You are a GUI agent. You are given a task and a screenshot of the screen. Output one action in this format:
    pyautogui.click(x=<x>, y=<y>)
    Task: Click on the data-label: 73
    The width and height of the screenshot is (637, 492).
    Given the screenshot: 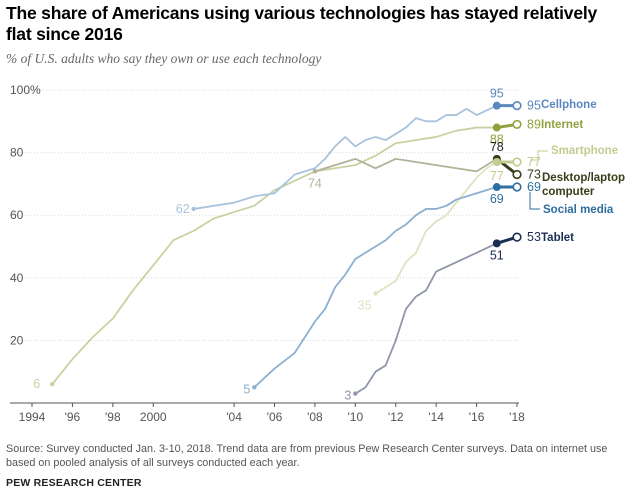 What is the action you would take?
    pyautogui.click(x=534, y=175)
    